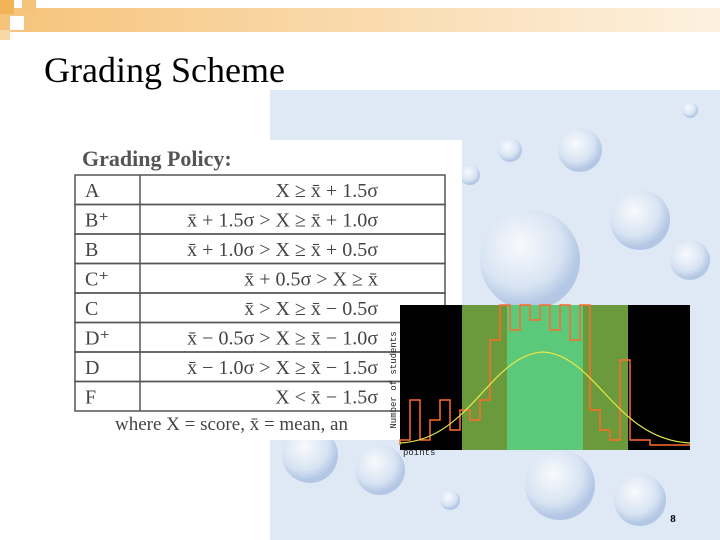  Describe the element at coordinates (673, 519) in the screenshot. I see `page-number: 8` at that location.